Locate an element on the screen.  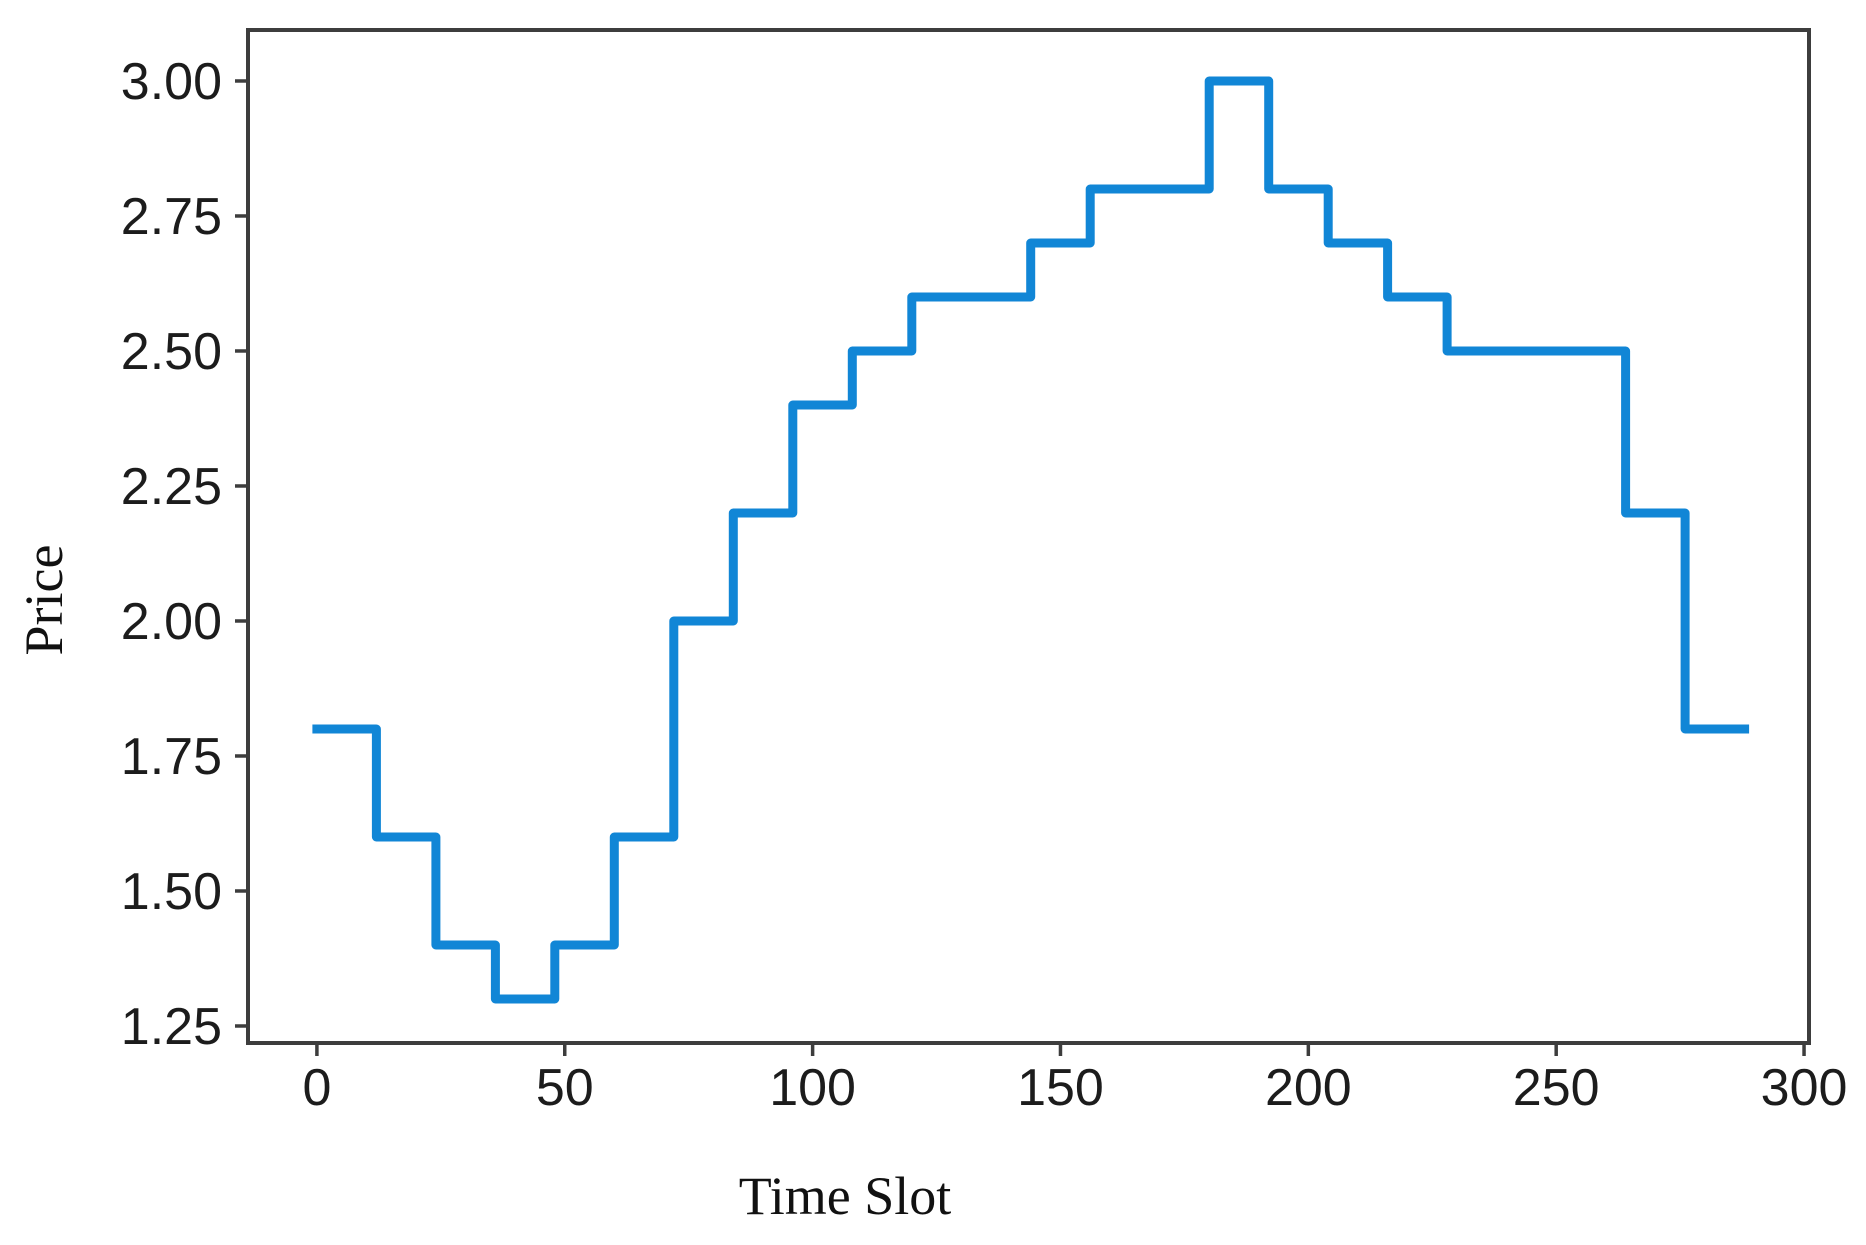
x-tick-label: 300 is located at coordinates (1804, 1088).